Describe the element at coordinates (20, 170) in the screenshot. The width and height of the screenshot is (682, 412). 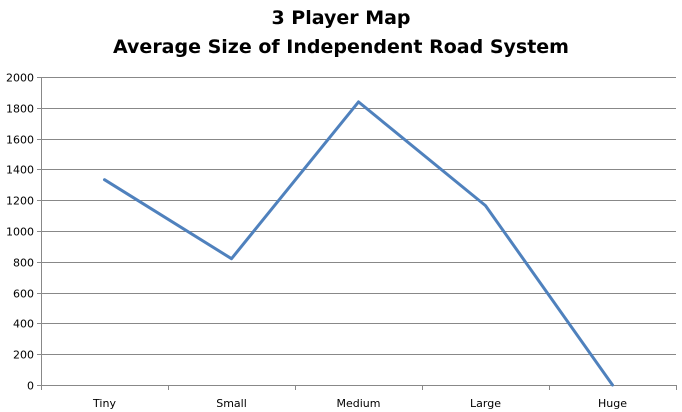
I see `y-tick-label: 1400` at that location.